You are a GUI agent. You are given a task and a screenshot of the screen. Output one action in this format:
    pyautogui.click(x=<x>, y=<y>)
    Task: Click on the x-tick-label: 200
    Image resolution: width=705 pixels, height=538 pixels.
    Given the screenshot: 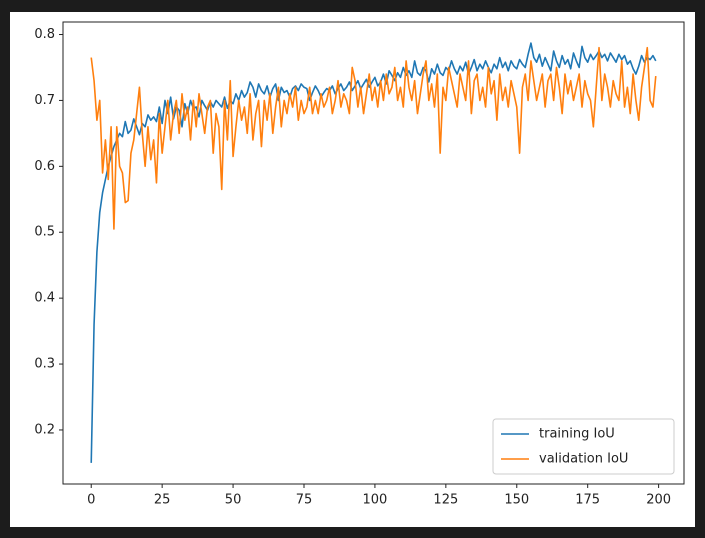 What is the action you would take?
    pyautogui.click(x=658, y=500)
    